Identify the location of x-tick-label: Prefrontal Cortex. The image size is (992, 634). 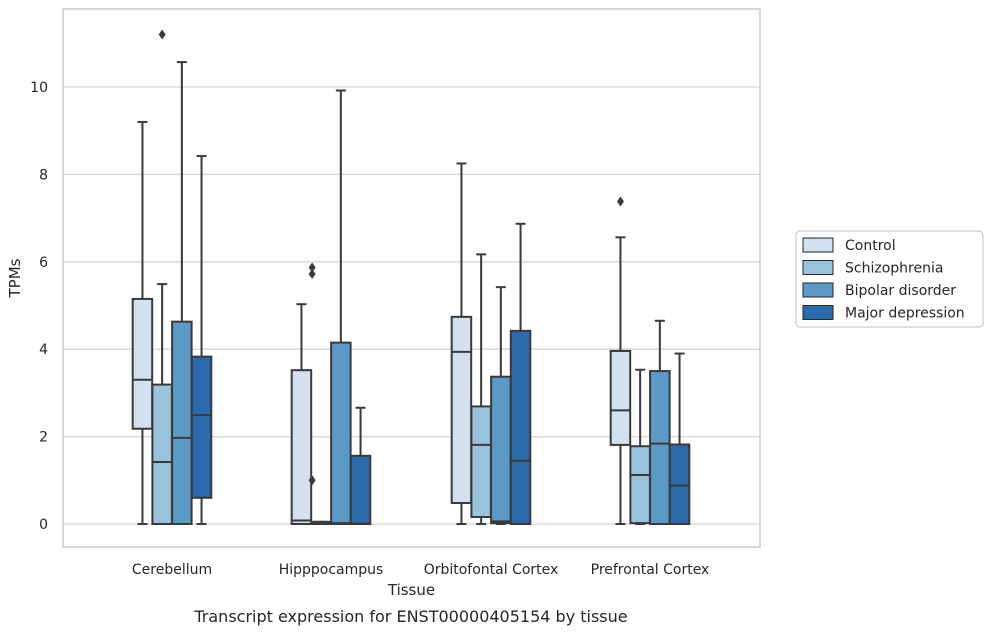
(650, 570).